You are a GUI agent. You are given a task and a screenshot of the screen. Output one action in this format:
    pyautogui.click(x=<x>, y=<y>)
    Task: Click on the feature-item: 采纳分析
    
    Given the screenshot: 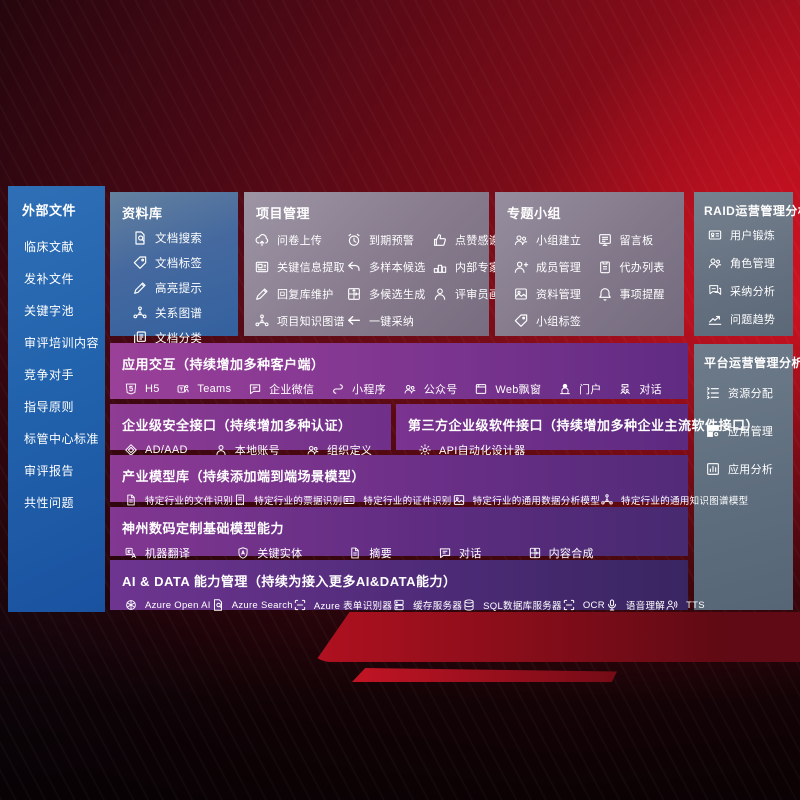 What is the action you would take?
    pyautogui.click(x=750, y=291)
    